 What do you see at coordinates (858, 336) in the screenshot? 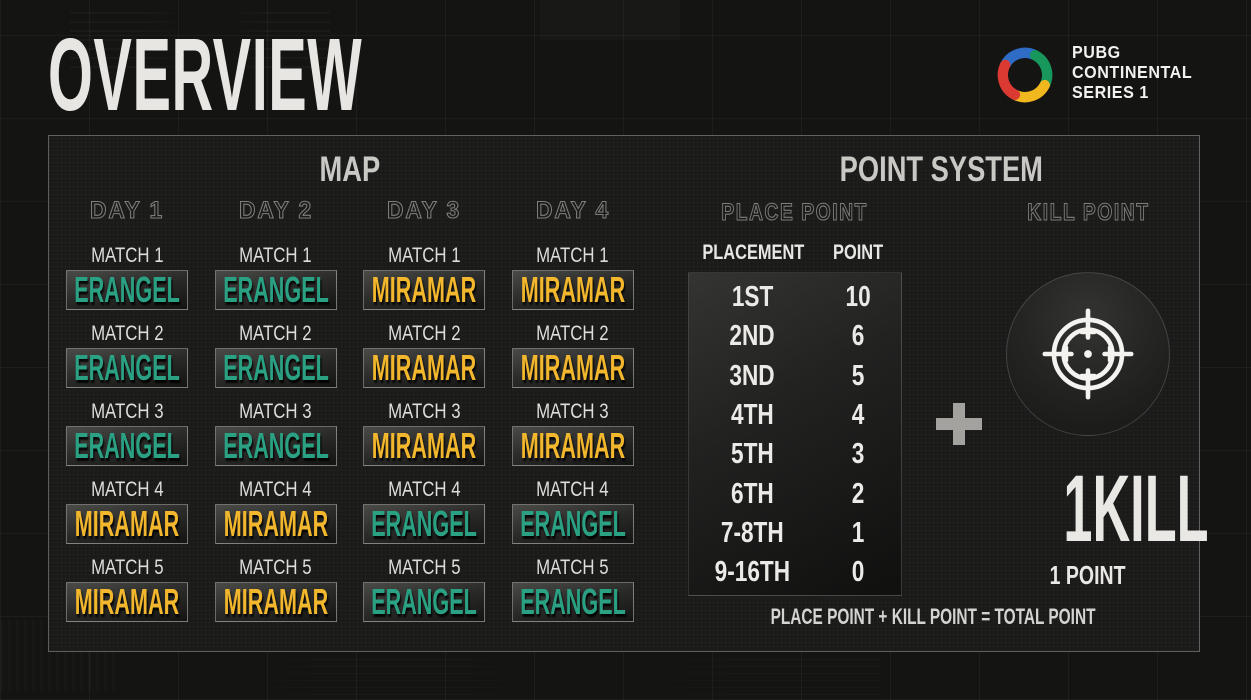
I see `point-cell: 6` at bounding box center [858, 336].